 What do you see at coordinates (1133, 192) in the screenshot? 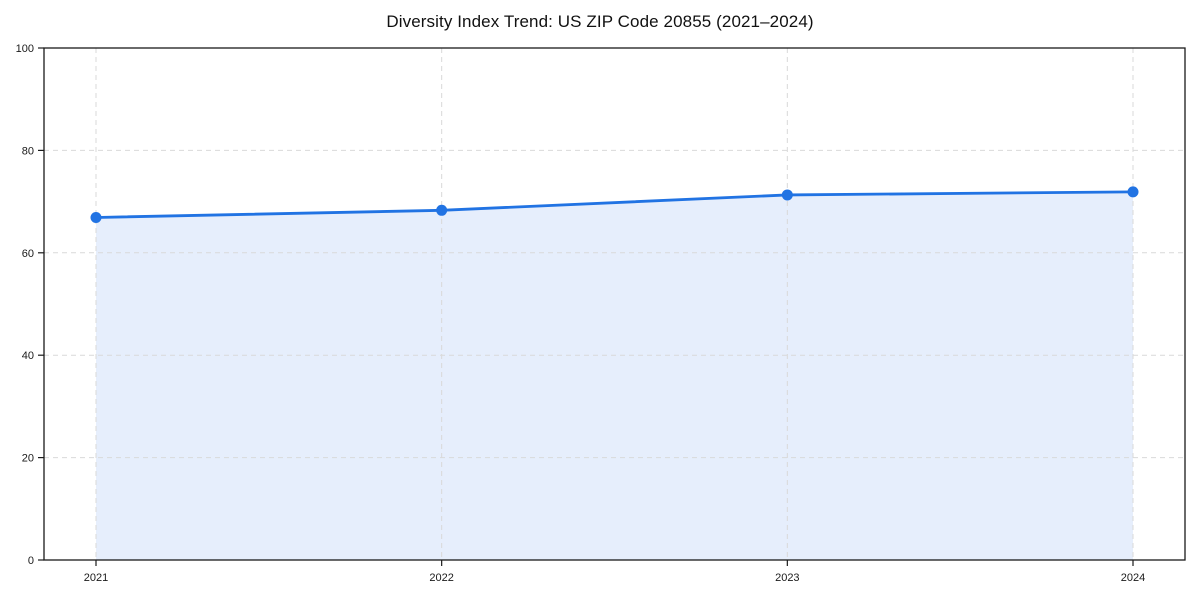
I see `data-point-2024` at bounding box center [1133, 192].